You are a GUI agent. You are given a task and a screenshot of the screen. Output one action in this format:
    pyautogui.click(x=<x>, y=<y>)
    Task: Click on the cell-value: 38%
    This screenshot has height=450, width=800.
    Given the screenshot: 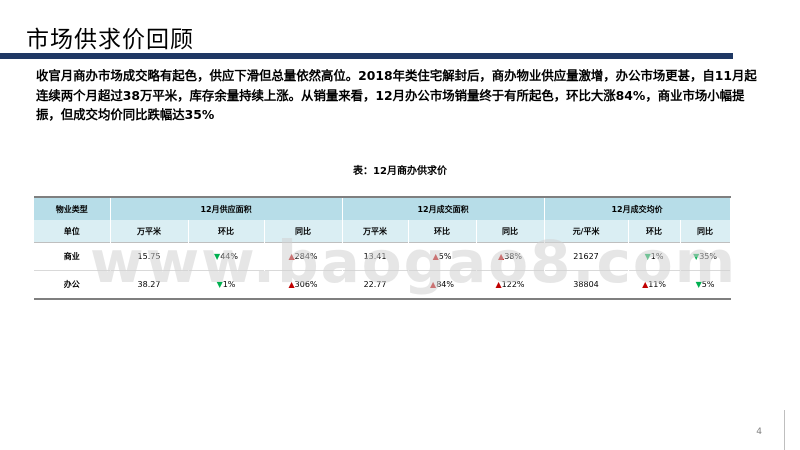 What is the action you would take?
    pyautogui.click(x=513, y=256)
    